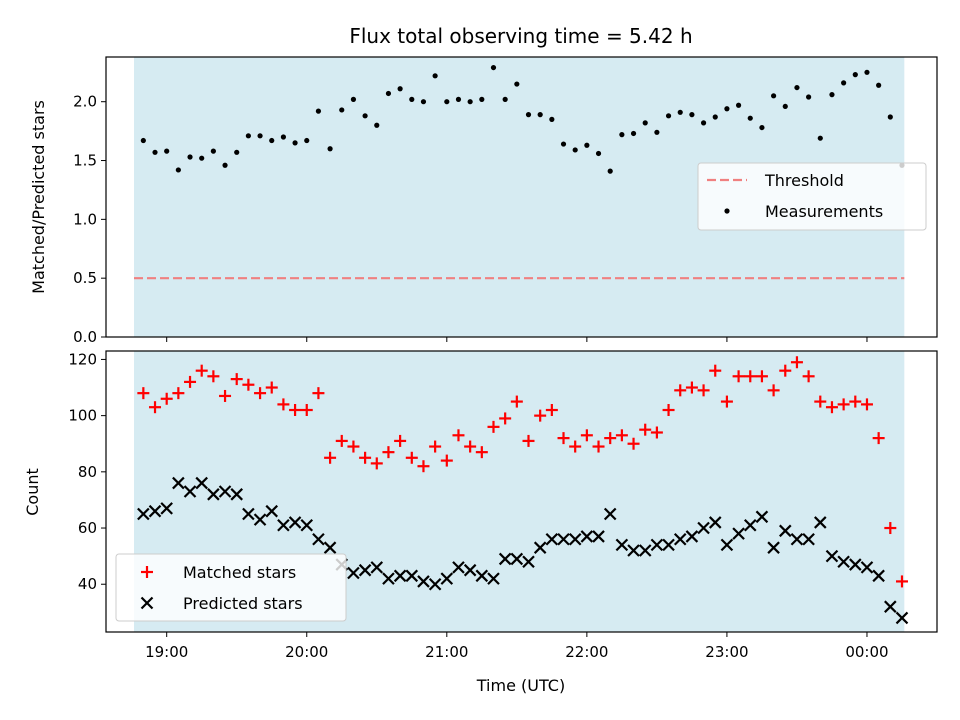 The image size is (960, 720). I want to click on top-y-tick-label: 2.0, so click(85, 102).